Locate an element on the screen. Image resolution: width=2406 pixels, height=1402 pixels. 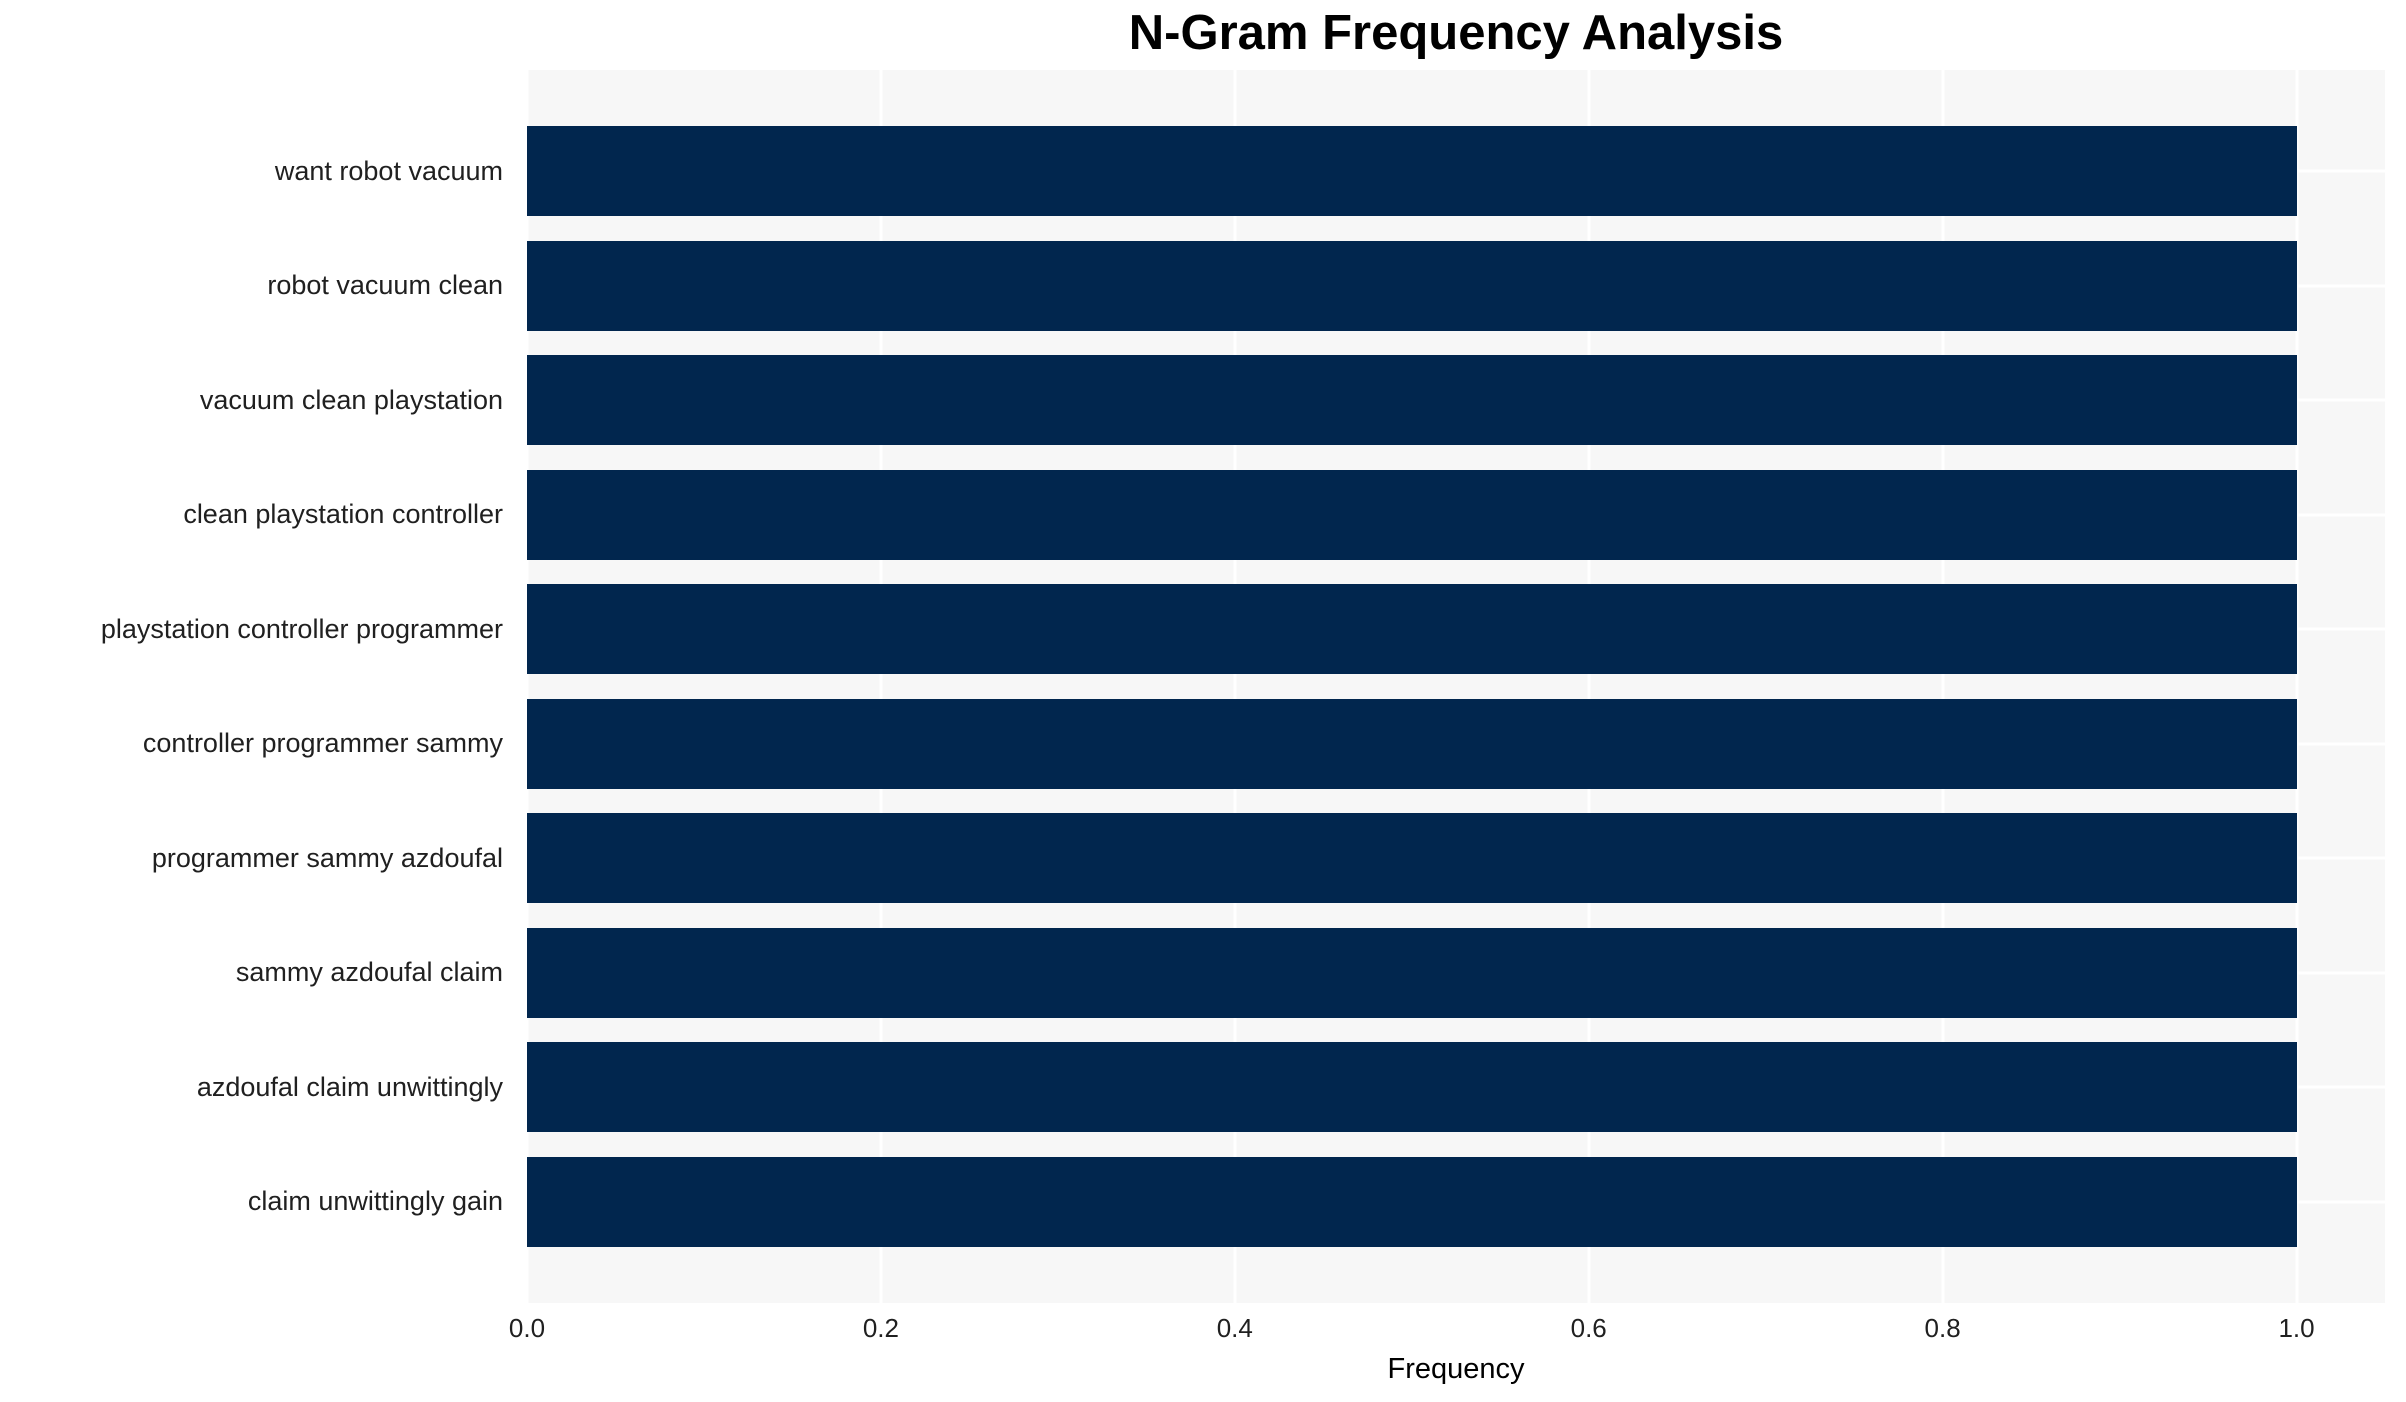
y-tick-label: clean playstation controller is located at coordinates (343, 514).